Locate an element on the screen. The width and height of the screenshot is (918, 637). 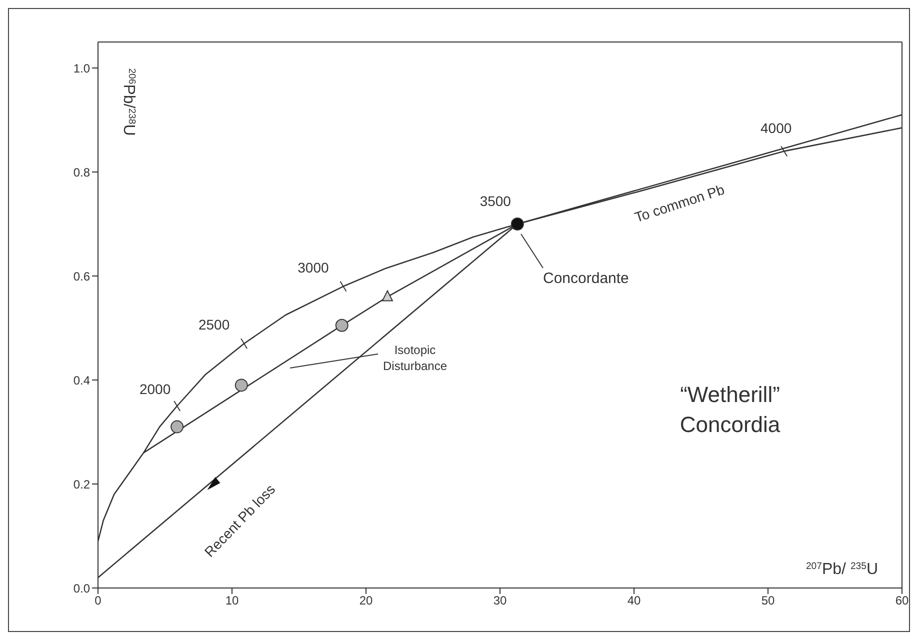
annotation: 2000 is located at coordinates (155, 389).